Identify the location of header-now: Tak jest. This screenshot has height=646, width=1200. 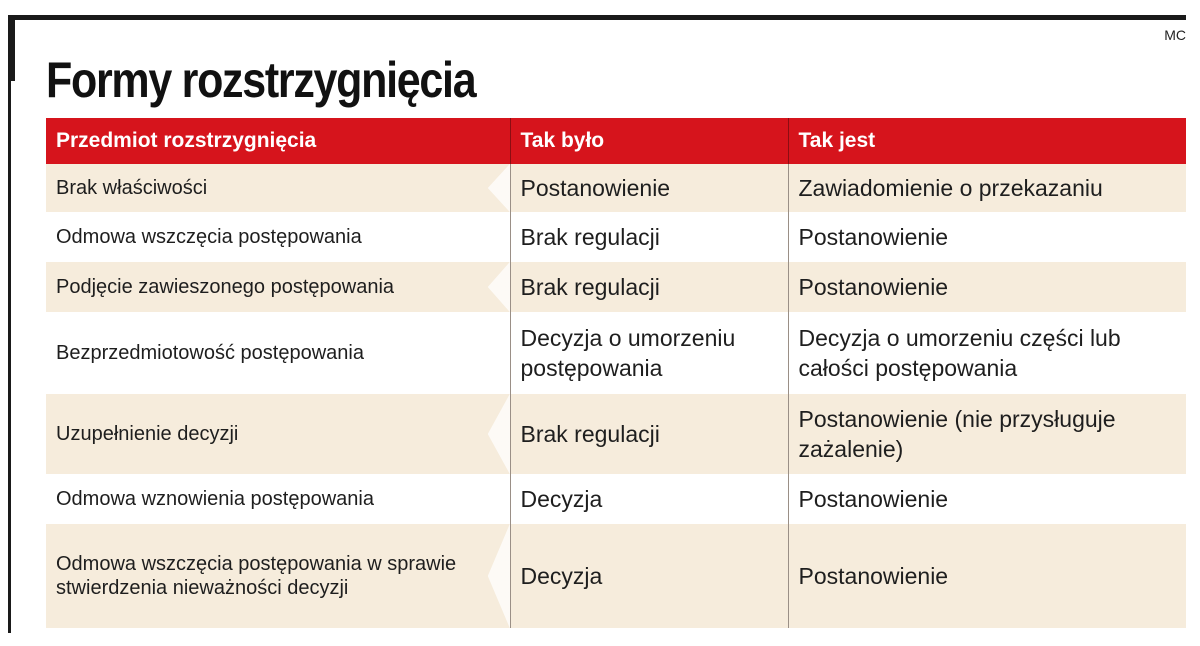
(986, 141).